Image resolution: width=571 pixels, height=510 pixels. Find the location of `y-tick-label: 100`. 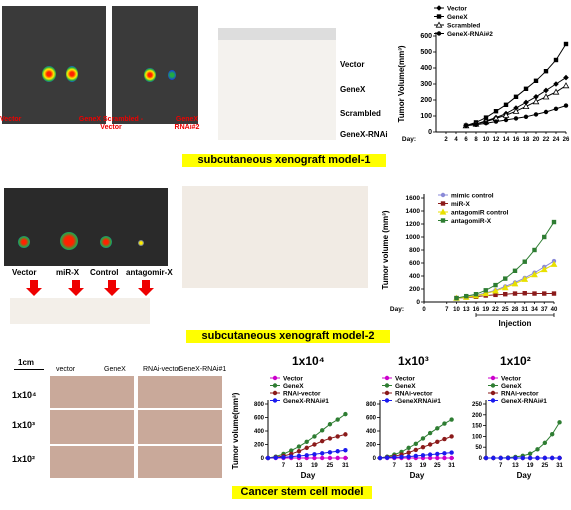

y-tick-label: 100 is located at coordinates (426, 116).